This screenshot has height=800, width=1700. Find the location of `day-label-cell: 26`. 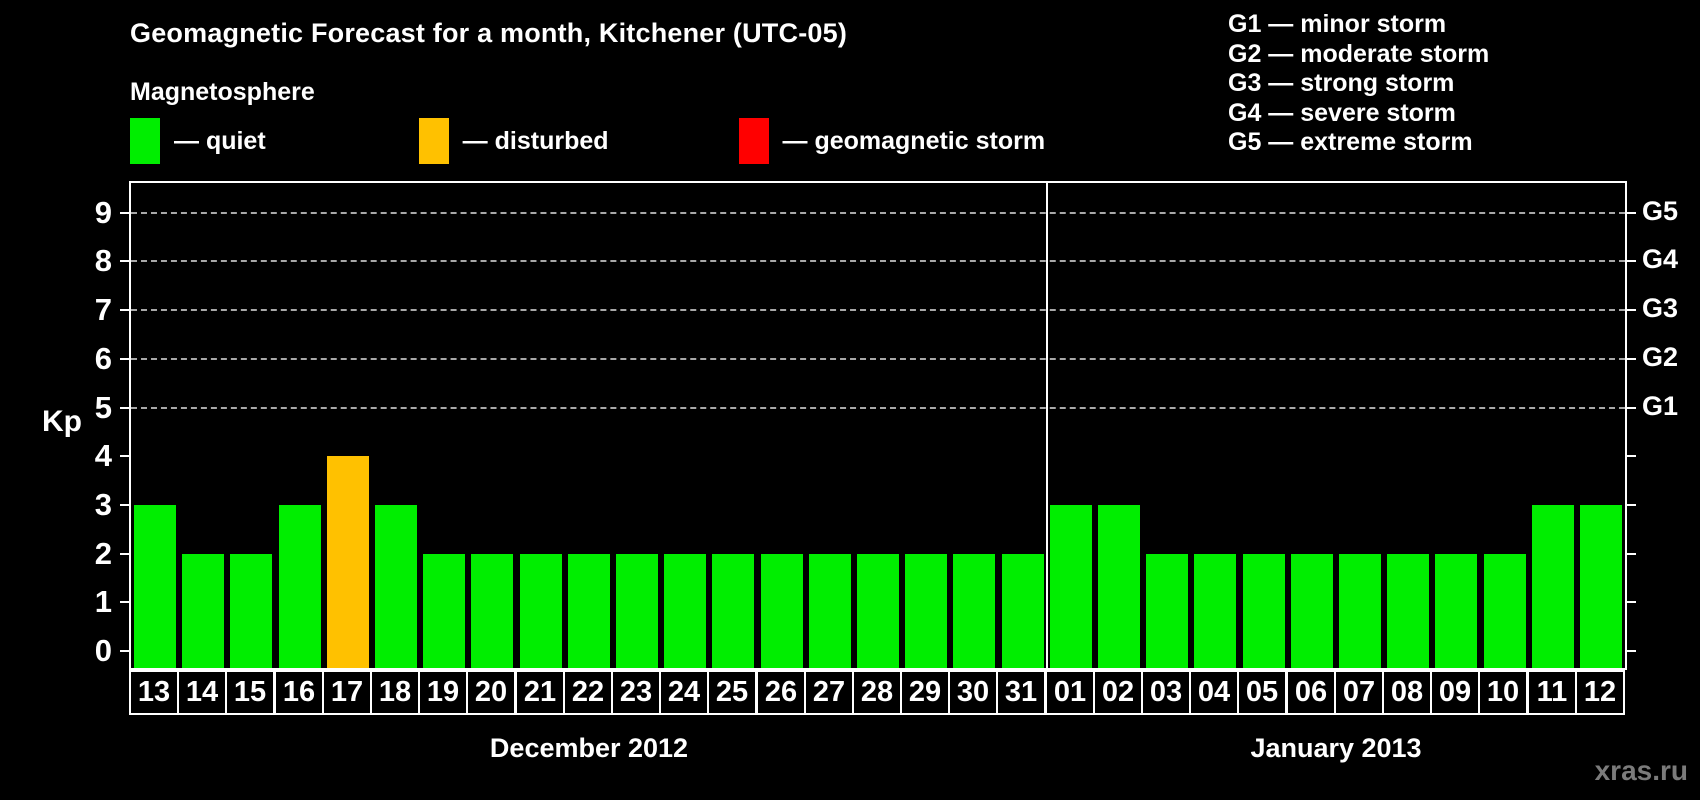

day-label-cell: 26 is located at coordinates (781, 692).